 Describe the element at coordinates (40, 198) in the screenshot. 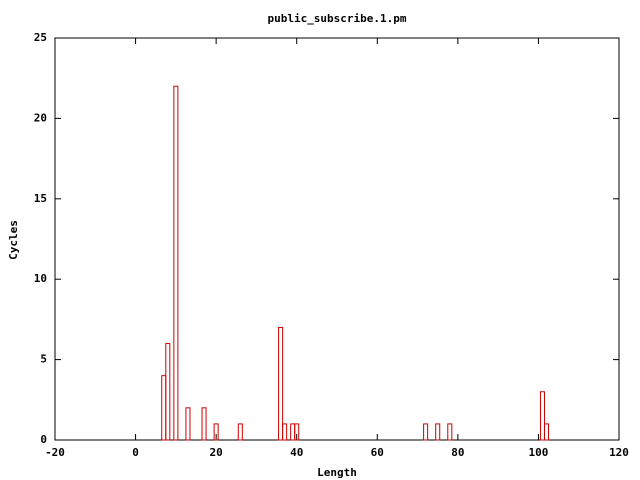

I see `y-tick-label: 15` at that location.